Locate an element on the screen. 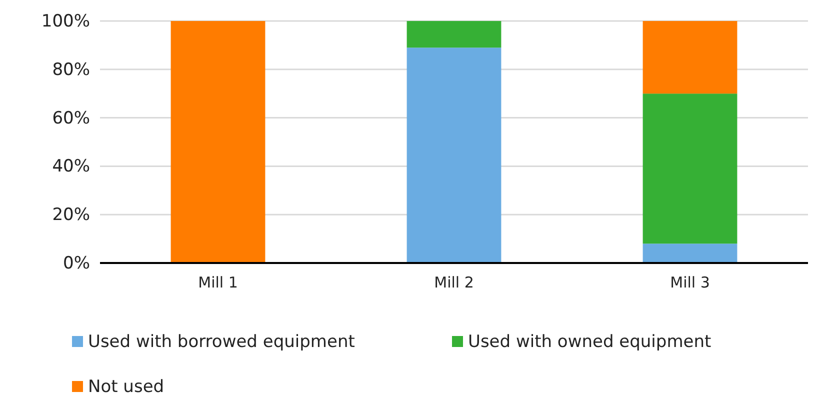 The image size is (816, 401). y-tick-label: 0% is located at coordinates (76, 263).